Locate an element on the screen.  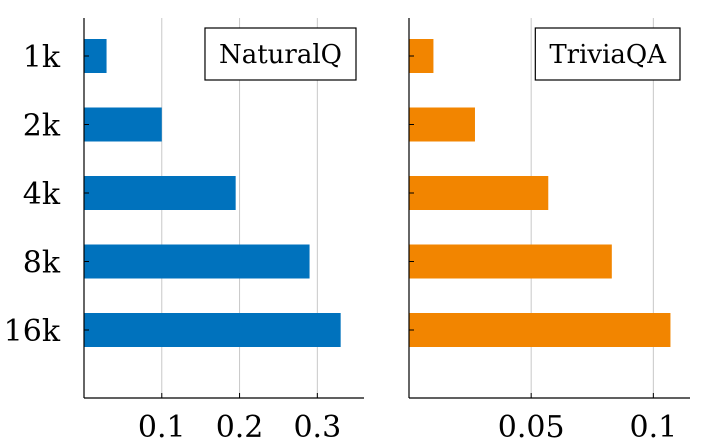
bar-0-1k is located at coordinates (95, 56).